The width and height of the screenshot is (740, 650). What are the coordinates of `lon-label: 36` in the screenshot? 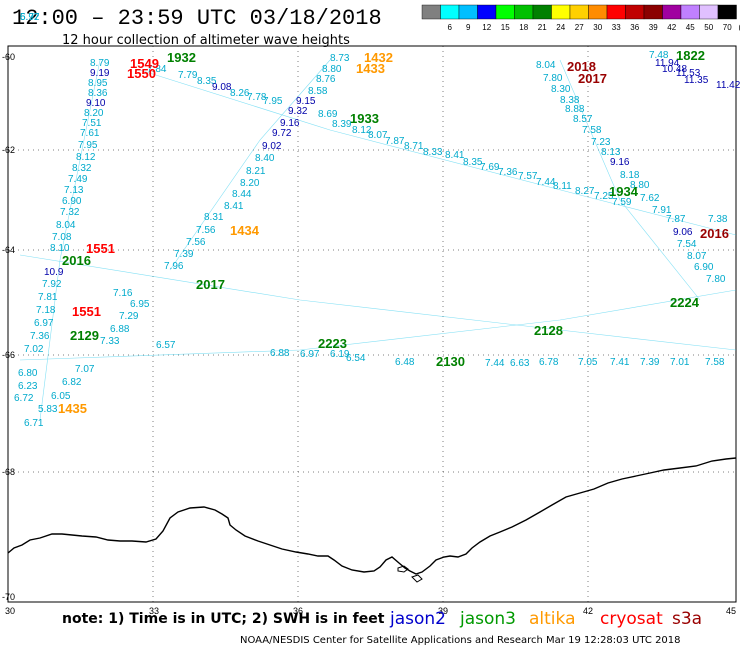 It's located at (298, 611).